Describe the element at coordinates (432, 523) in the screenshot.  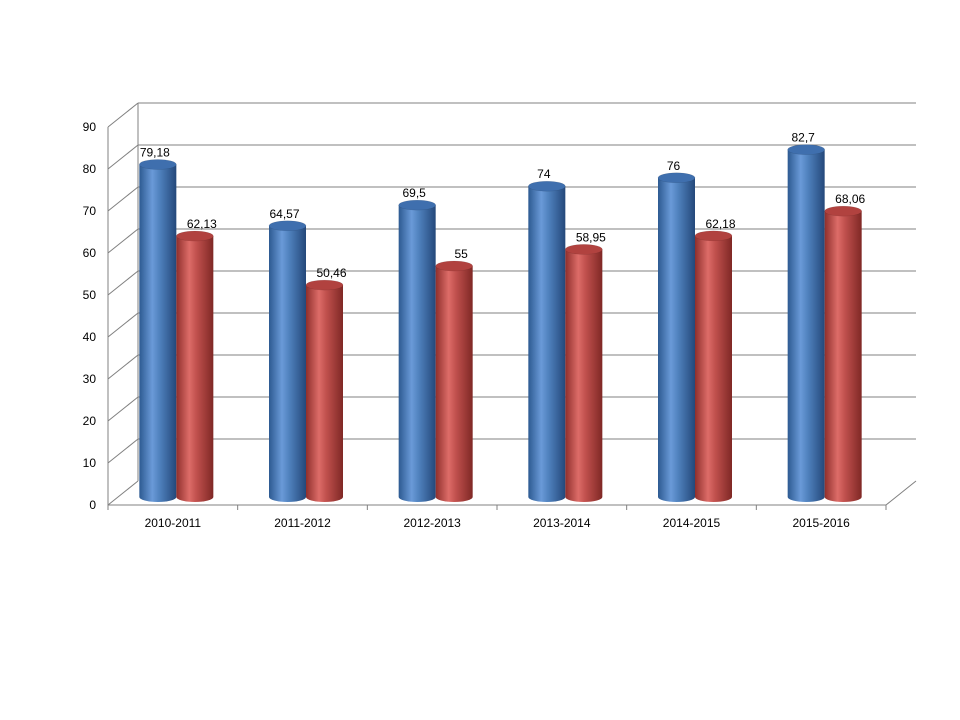
I see `x-tick-label: 2012-2013` at that location.